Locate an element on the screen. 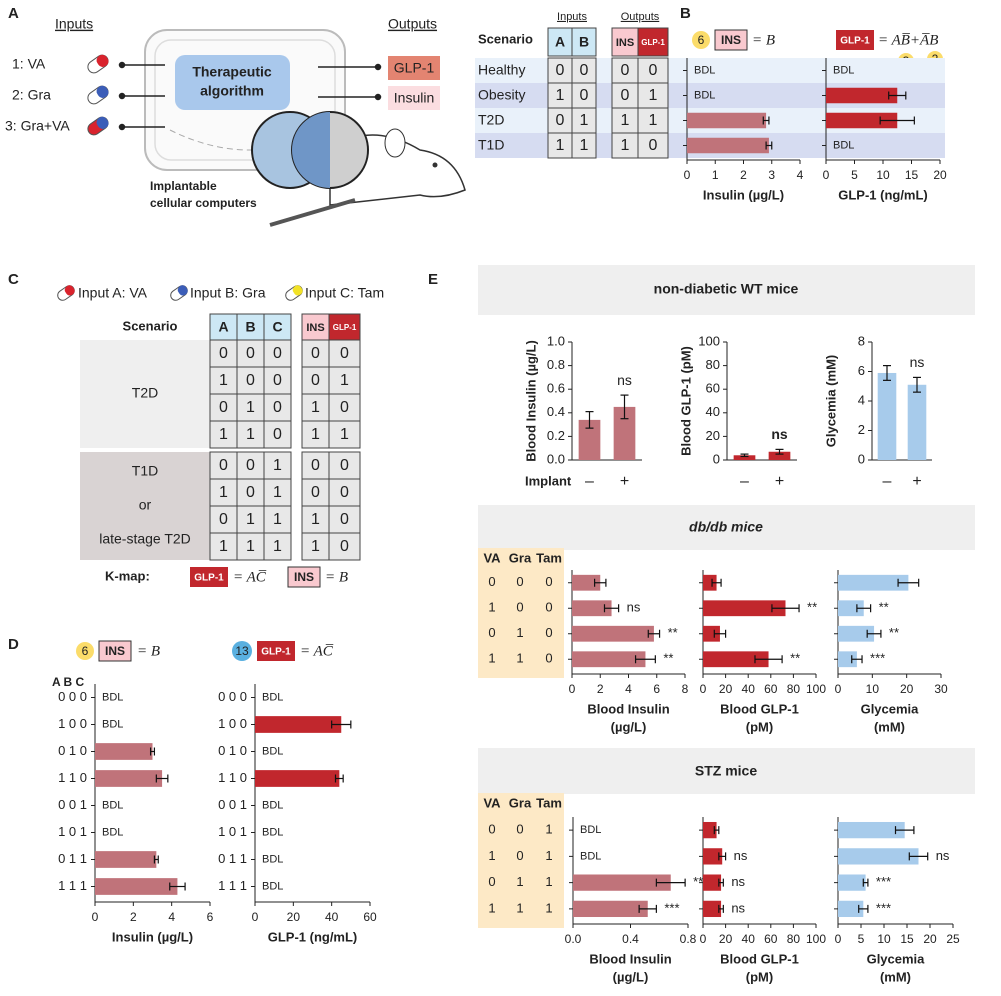 Image resolution: width=1001 pixels, height=996 pixels. y-tick-label: 0 1 1 is located at coordinates (72, 858).